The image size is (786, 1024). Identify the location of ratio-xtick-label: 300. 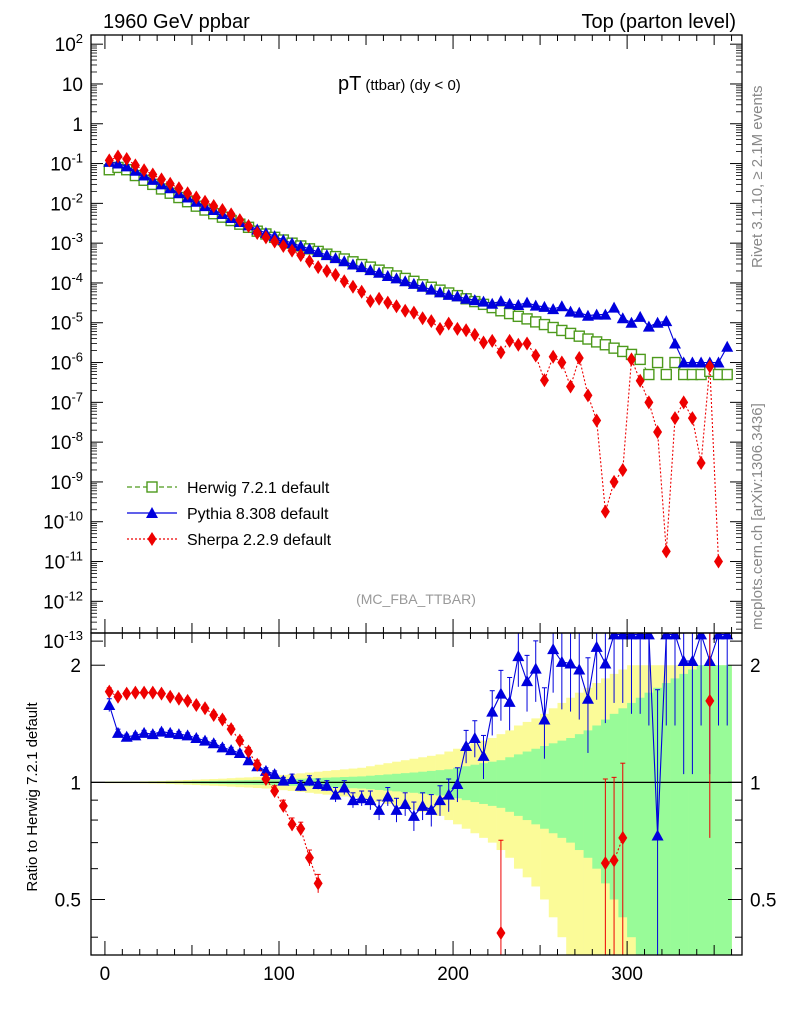
(627, 974).